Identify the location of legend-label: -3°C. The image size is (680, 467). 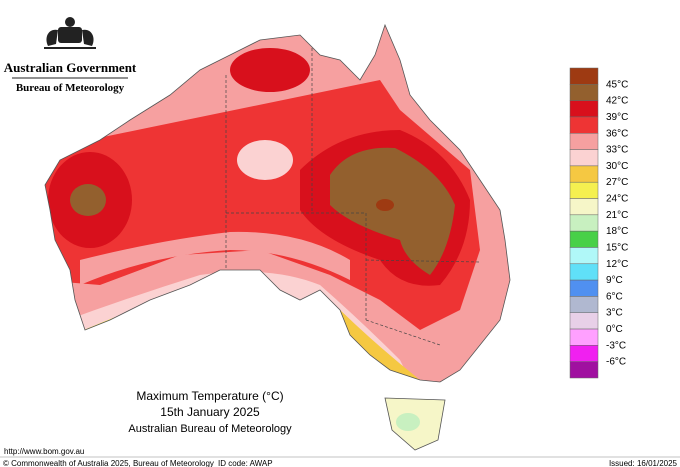
(616, 345).